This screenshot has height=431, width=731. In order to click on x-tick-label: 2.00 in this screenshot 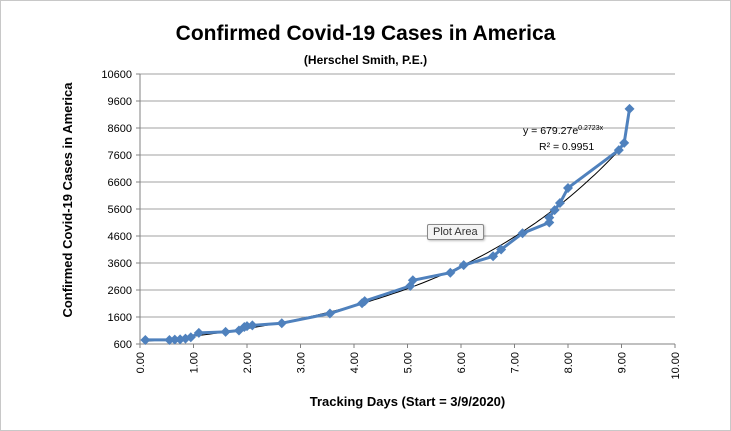, I will do `click(248, 362)`.